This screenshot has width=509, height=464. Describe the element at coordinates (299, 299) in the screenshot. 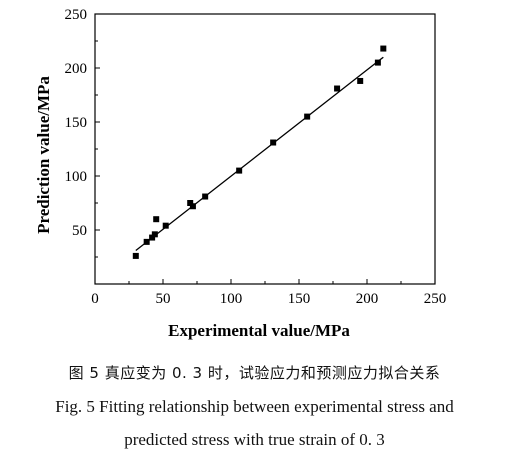

I see `x-tick-label: 150` at that location.